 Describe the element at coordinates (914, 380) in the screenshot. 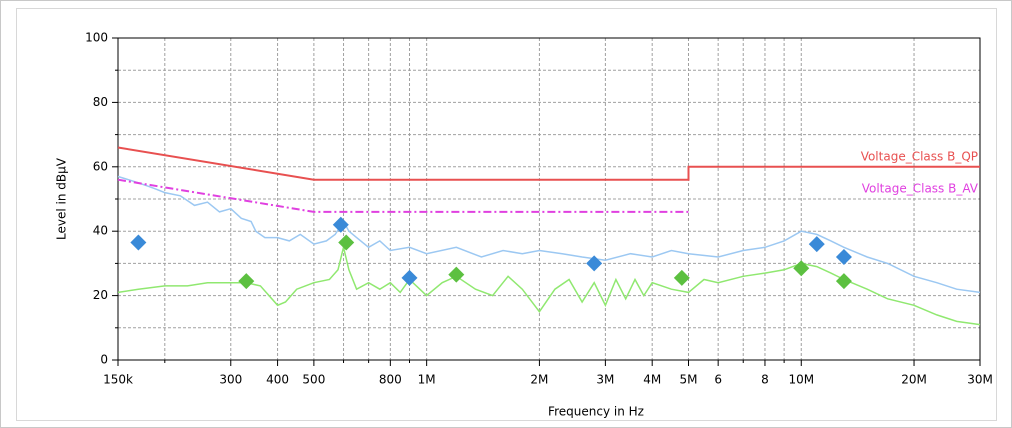

I see `x-tick-label: 20M` at that location.